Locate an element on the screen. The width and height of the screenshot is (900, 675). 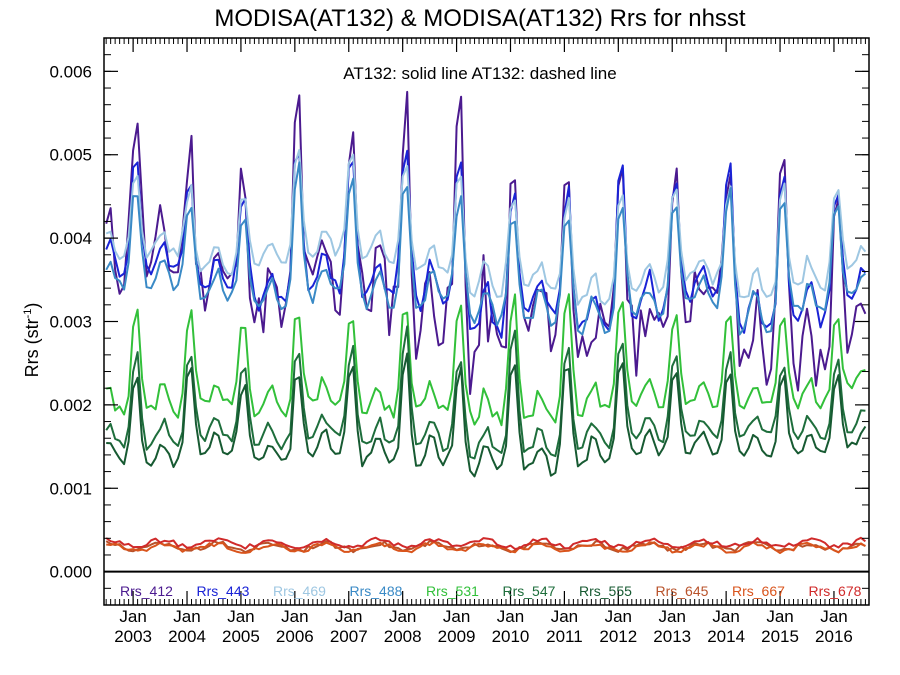
y-axis-label: Rrs (str-1) is located at coordinates (32, 340).